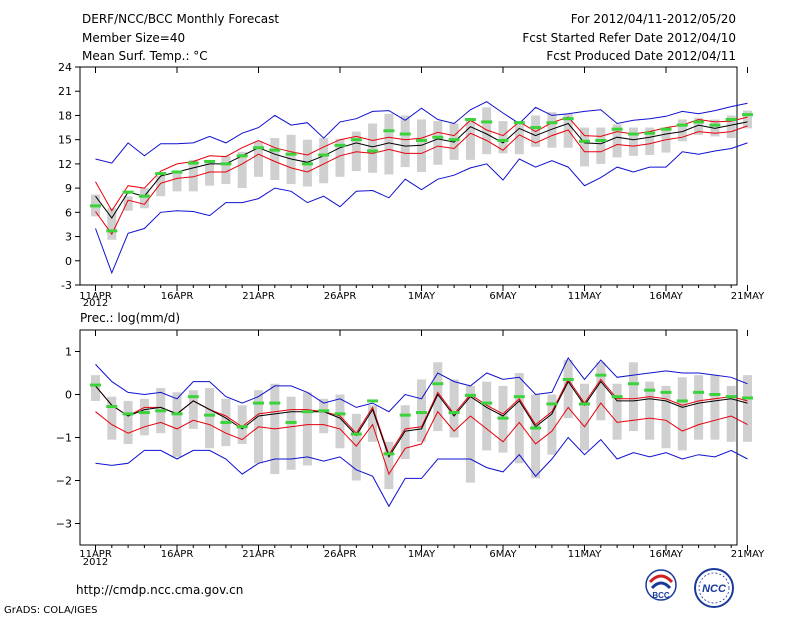 This screenshot has width=800, height=618. Describe the element at coordinates (340, 296) in the screenshot. I see `temp-xtick-label: 26APR` at that location.